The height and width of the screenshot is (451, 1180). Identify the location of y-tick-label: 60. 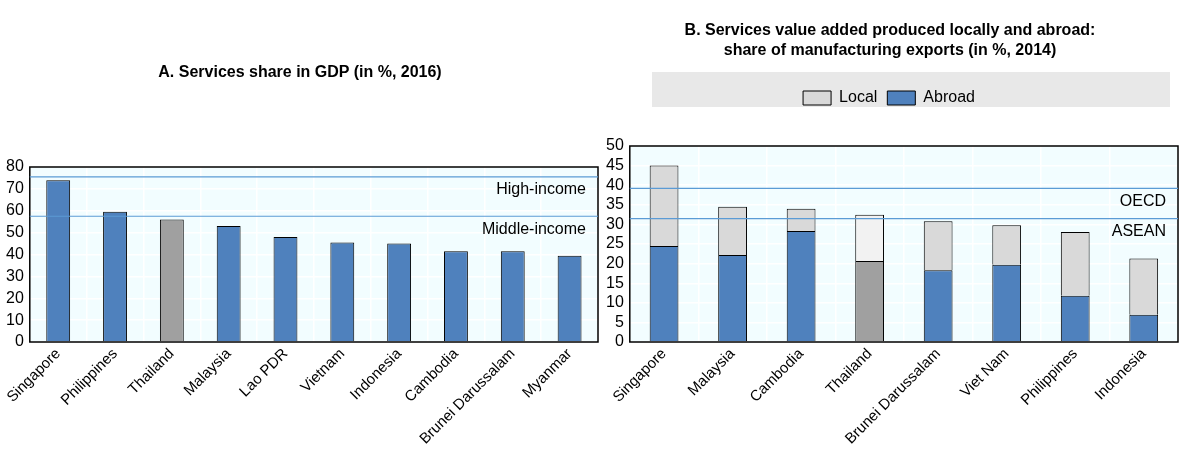
(15, 210).